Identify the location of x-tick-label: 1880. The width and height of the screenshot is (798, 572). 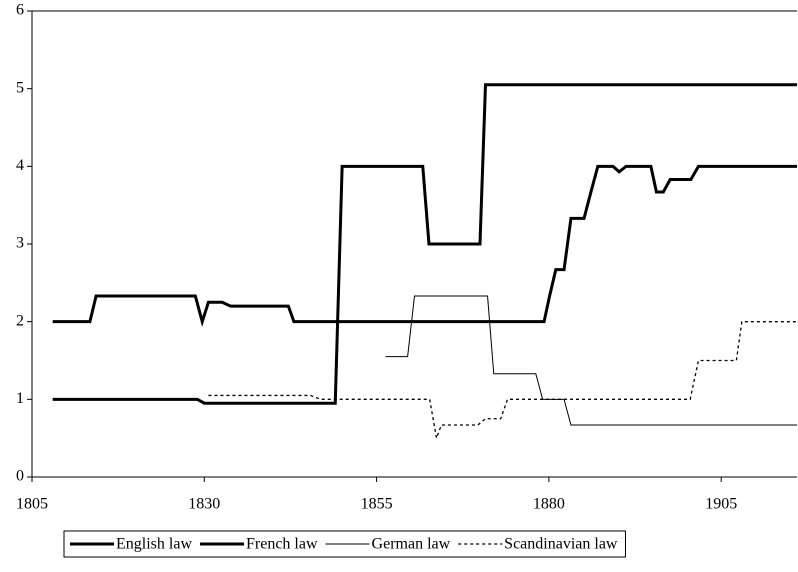
(549, 504).